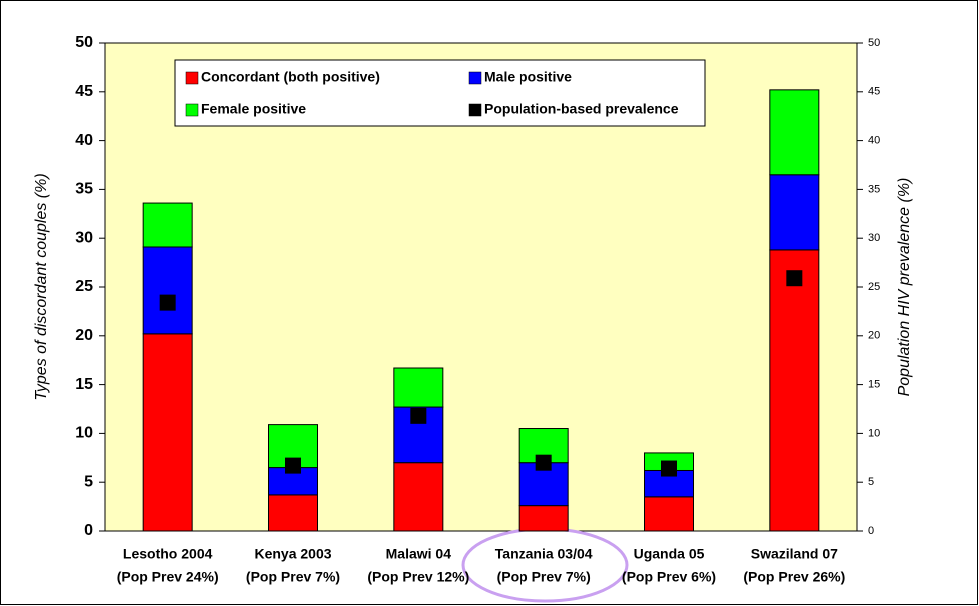 The height and width of the screenshot is (606, 979). I want to click on legend-label: Male positive, so click(528, 77).